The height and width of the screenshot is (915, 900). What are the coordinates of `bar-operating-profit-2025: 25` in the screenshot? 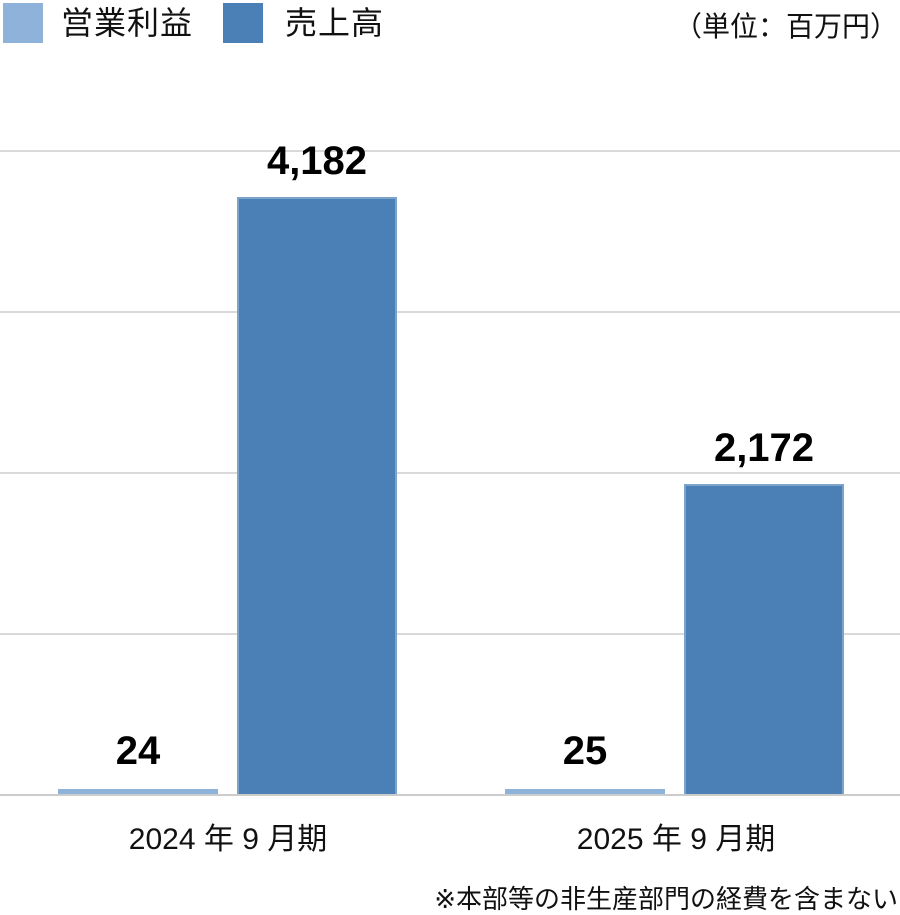 It's located at (585, 761).